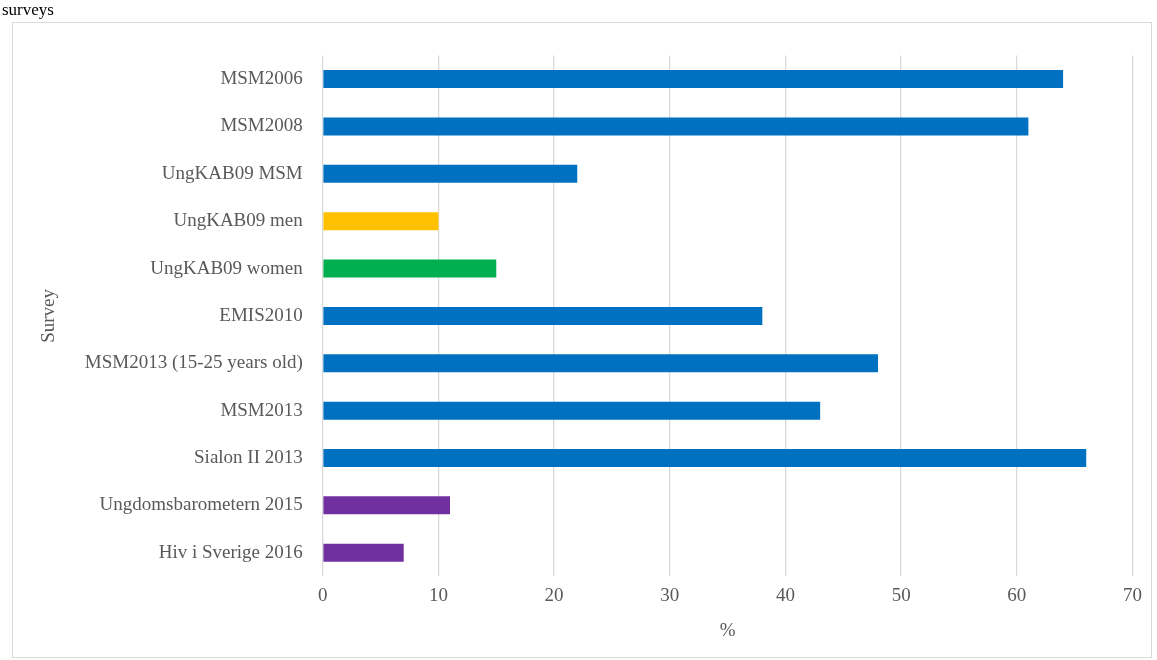  What do you see at coordinates (193, 362) in the screenshot?
I see `y-tick-label: MSM2013 (15-25 years old)` at bounding box center [193, 362].